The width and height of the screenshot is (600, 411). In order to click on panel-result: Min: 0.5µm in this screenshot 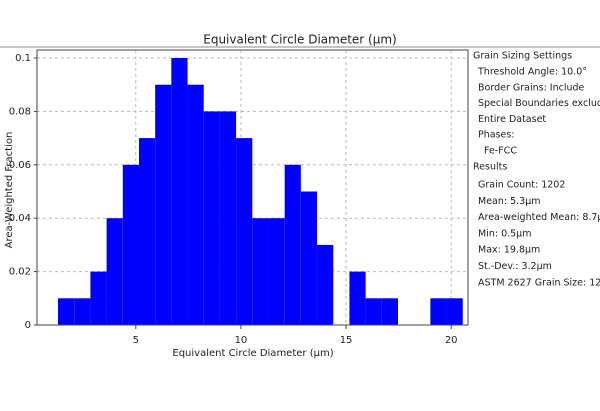, I will do `click(504, 233)`.